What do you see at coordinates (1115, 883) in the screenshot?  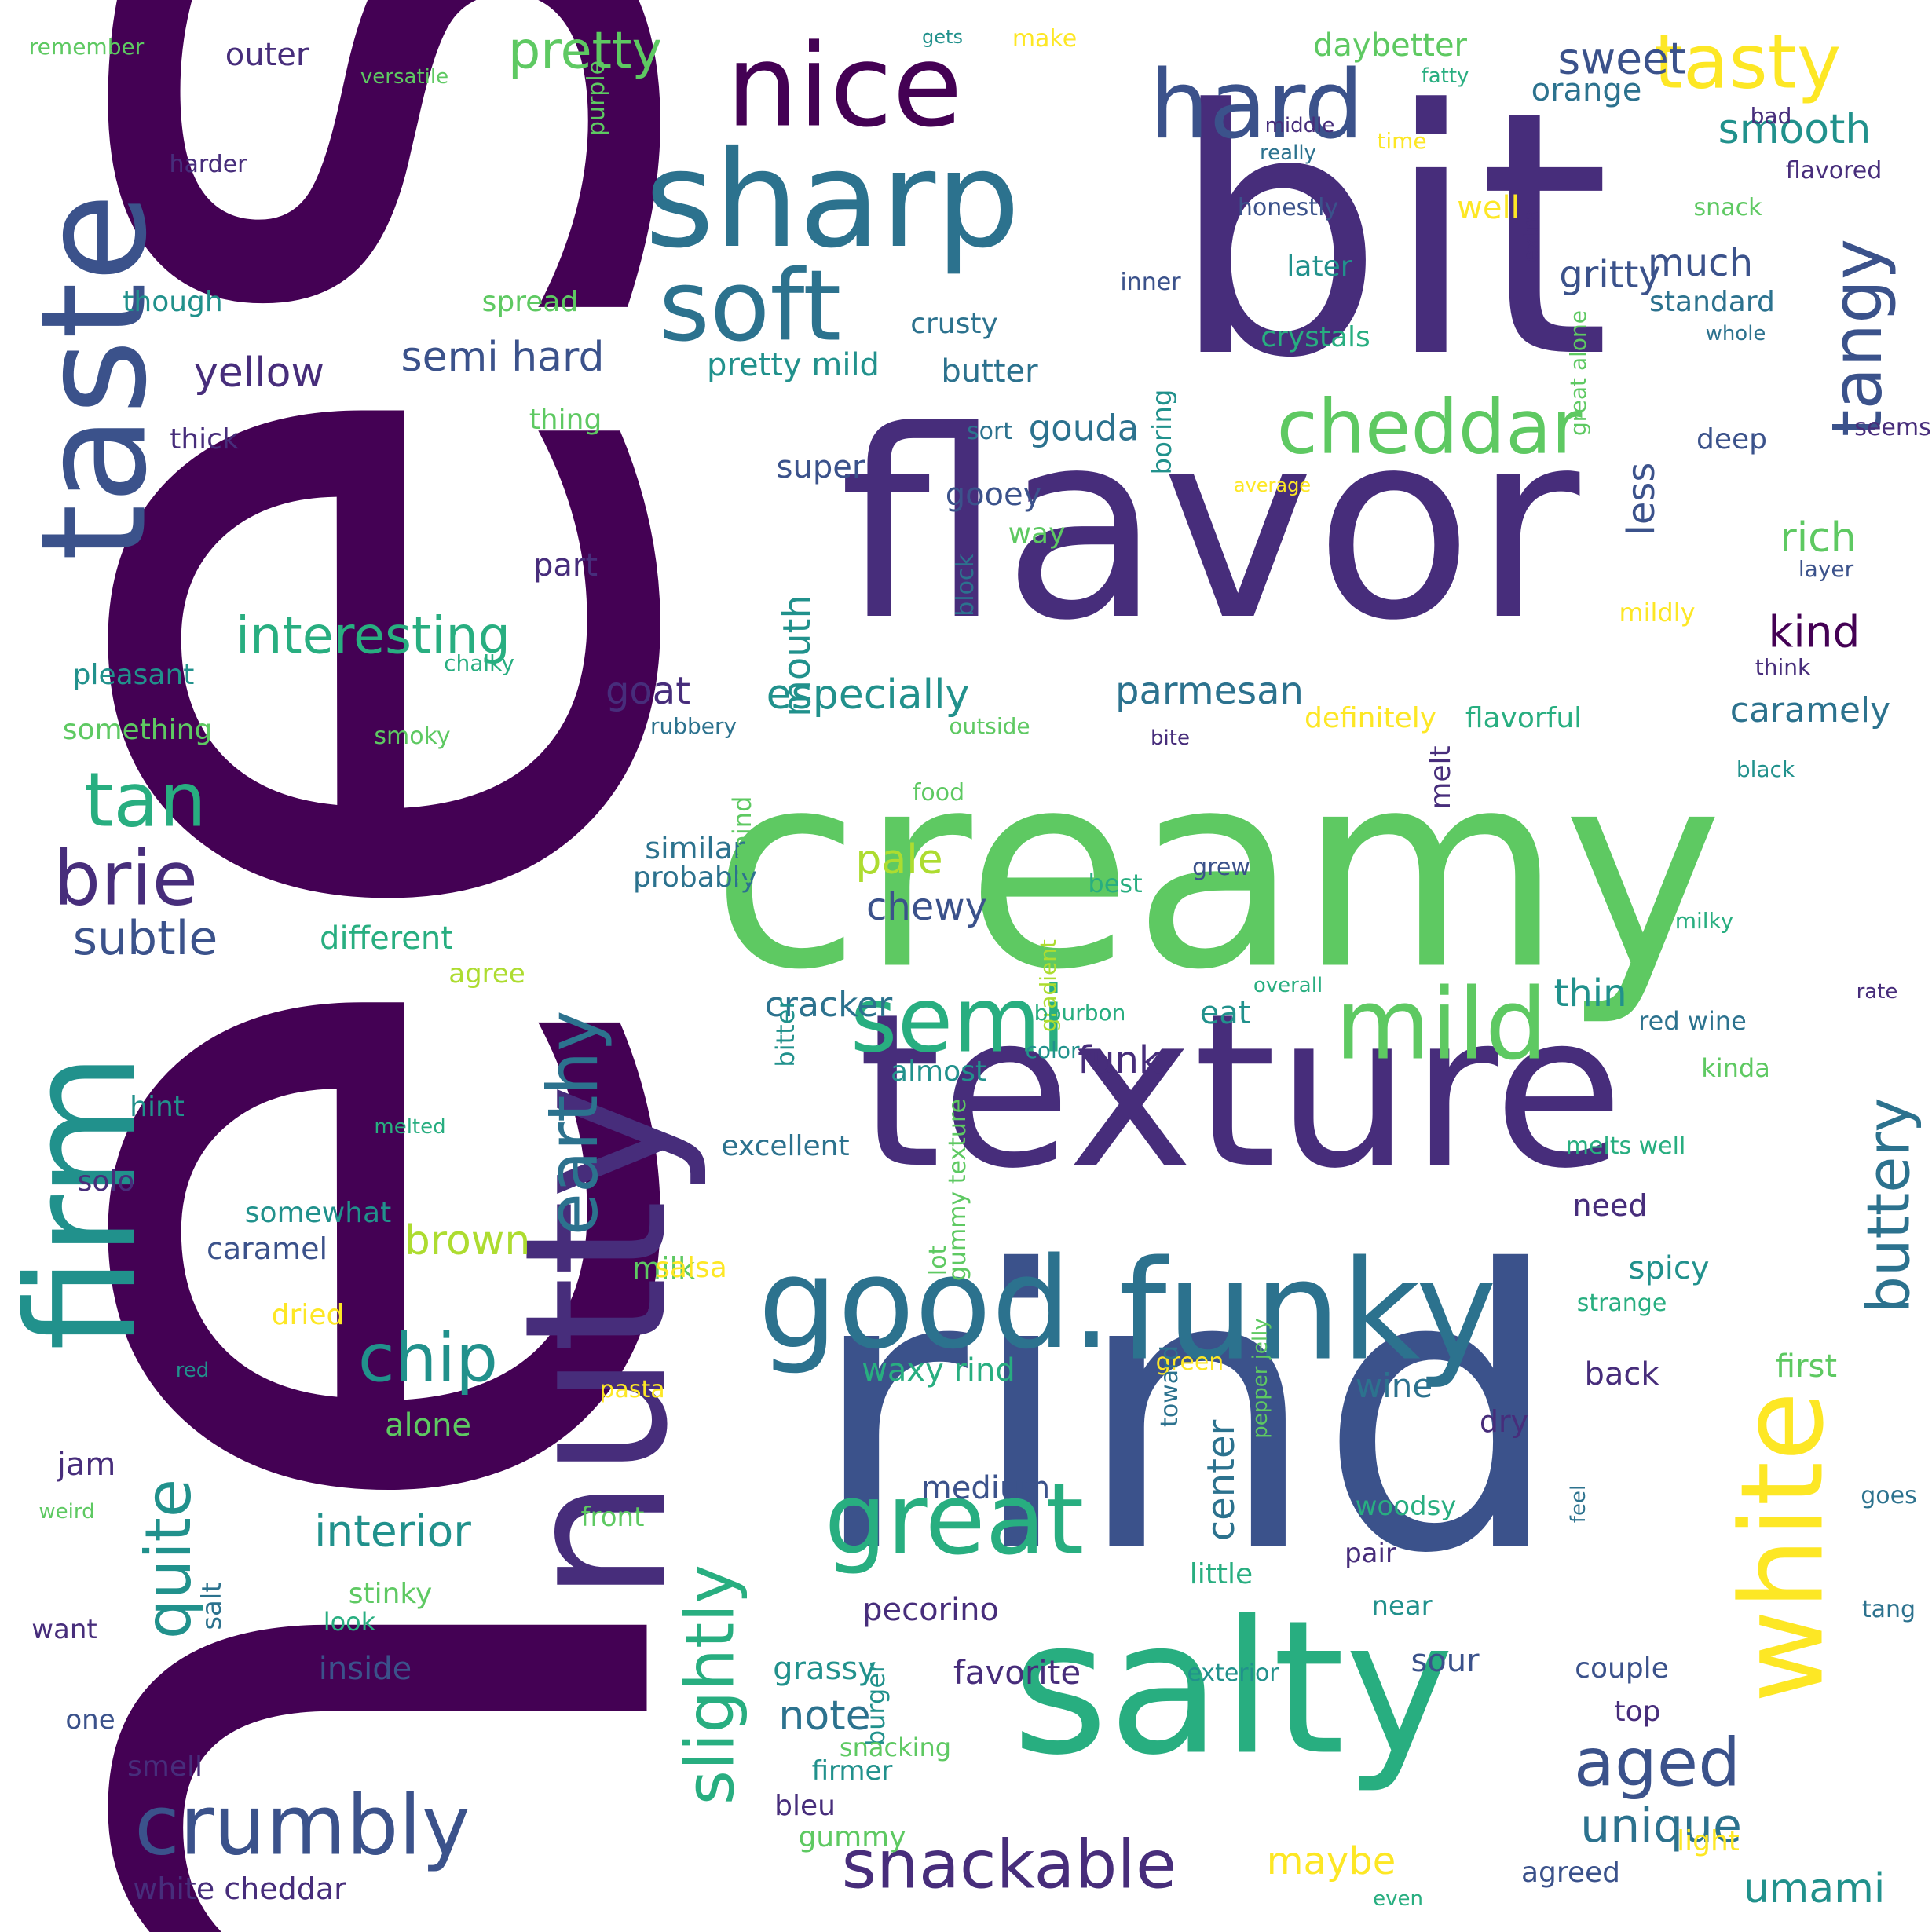 I see `word-best: best` at bounding box center [1115, 883].